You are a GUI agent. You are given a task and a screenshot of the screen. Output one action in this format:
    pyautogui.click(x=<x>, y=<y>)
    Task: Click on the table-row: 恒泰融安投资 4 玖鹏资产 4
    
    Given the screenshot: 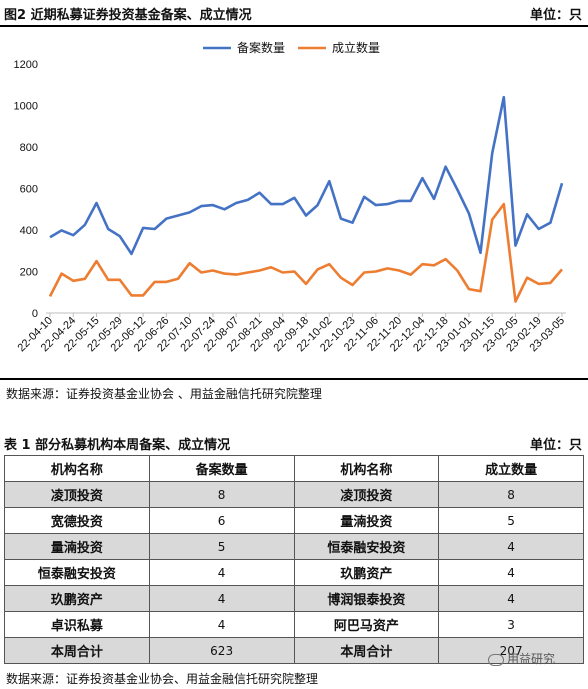 What is the action you would take?
    pyautogui.click(x=294, y=572)
    